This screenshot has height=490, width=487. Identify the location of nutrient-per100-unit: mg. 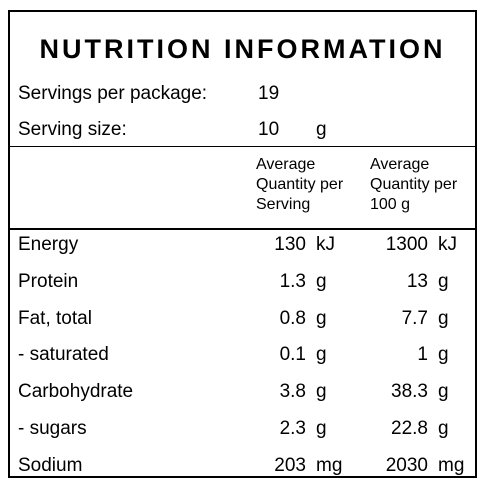
(451, 465).